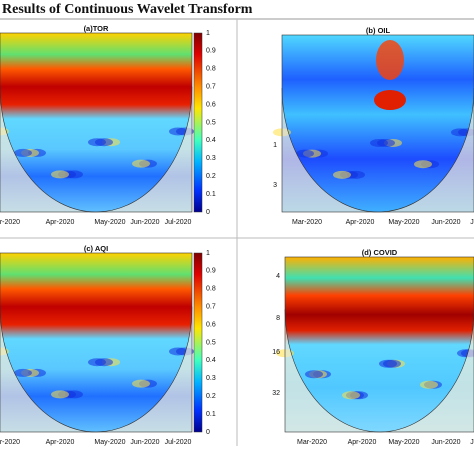  Describe the element at coordinates (276, 352) in the screenshot. I see `y-tick-label: 16` at that location.